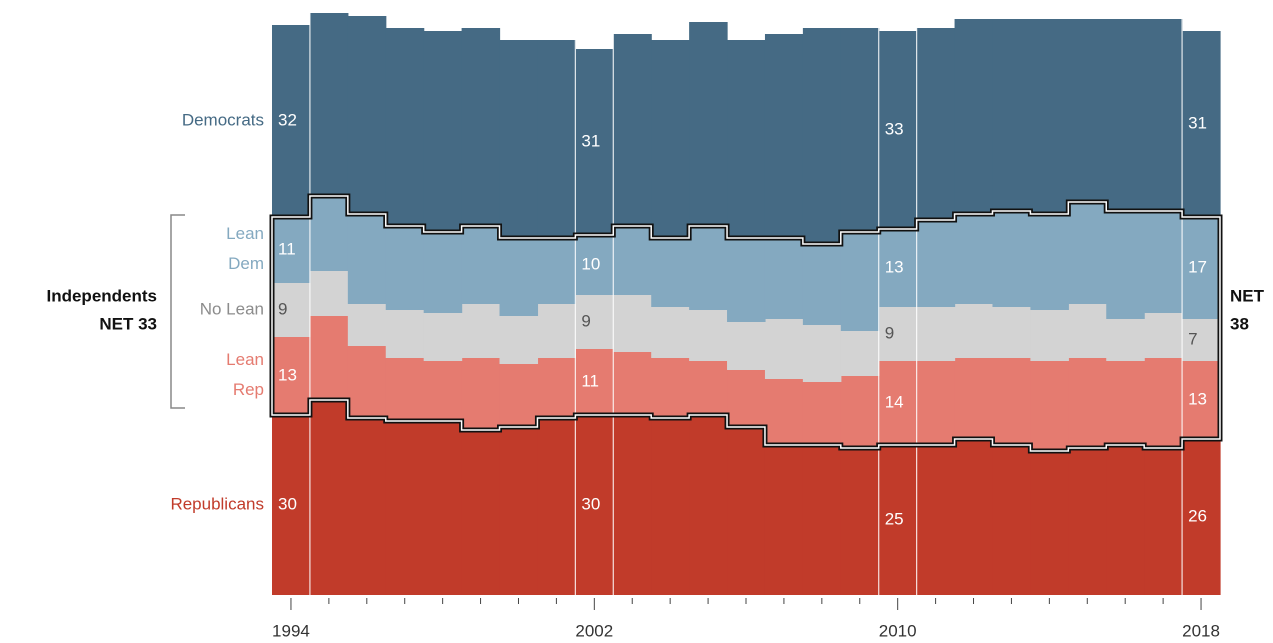 This screenshot has height=643, width=1273. What do you see at coordinates (1247, 295) in the screenshot?
I see `annotation: NET` at bounding box center [1247, 295].